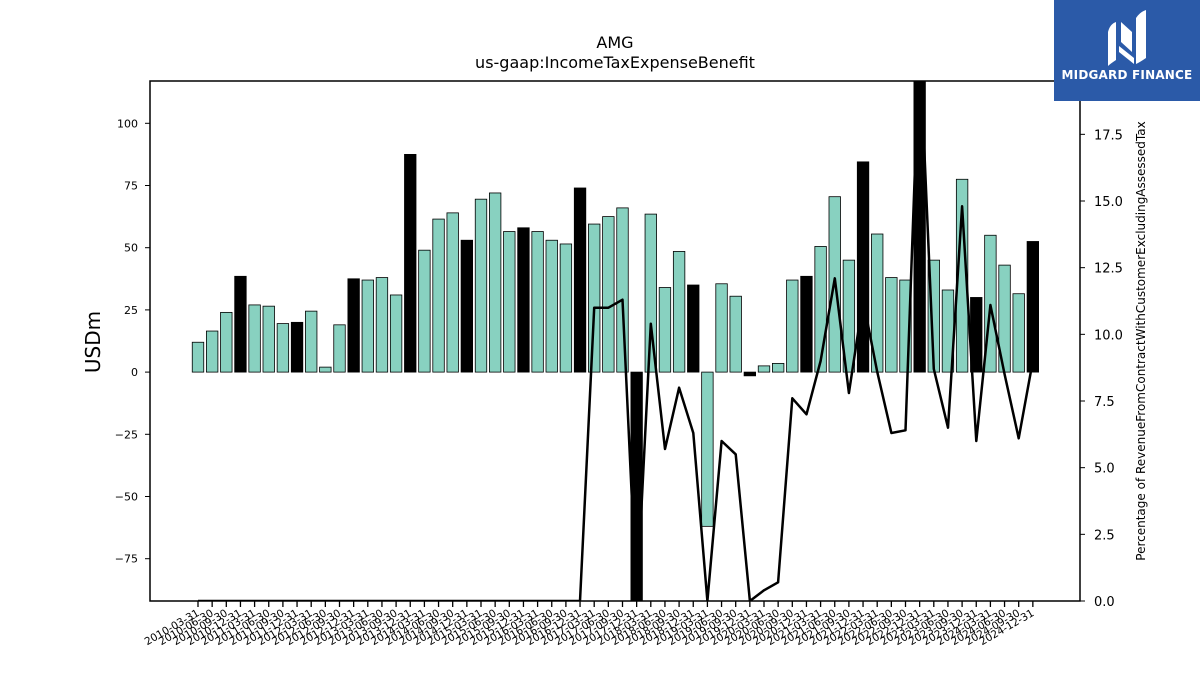 Image resolution: width=1200 pixels, height=675 pixels. What do you see at coordinates (1104, 469) in the screenshot?
I see `y2-tick-label: 5.0` at bounding box center [1104, 469].